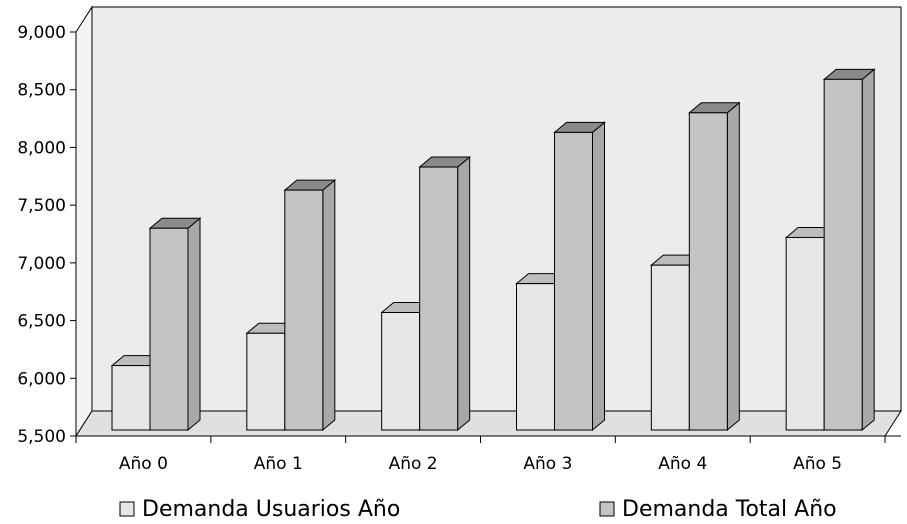 The image size is (907, 524). I want to click on x-tick-label: Año 1, so click(278, 464).